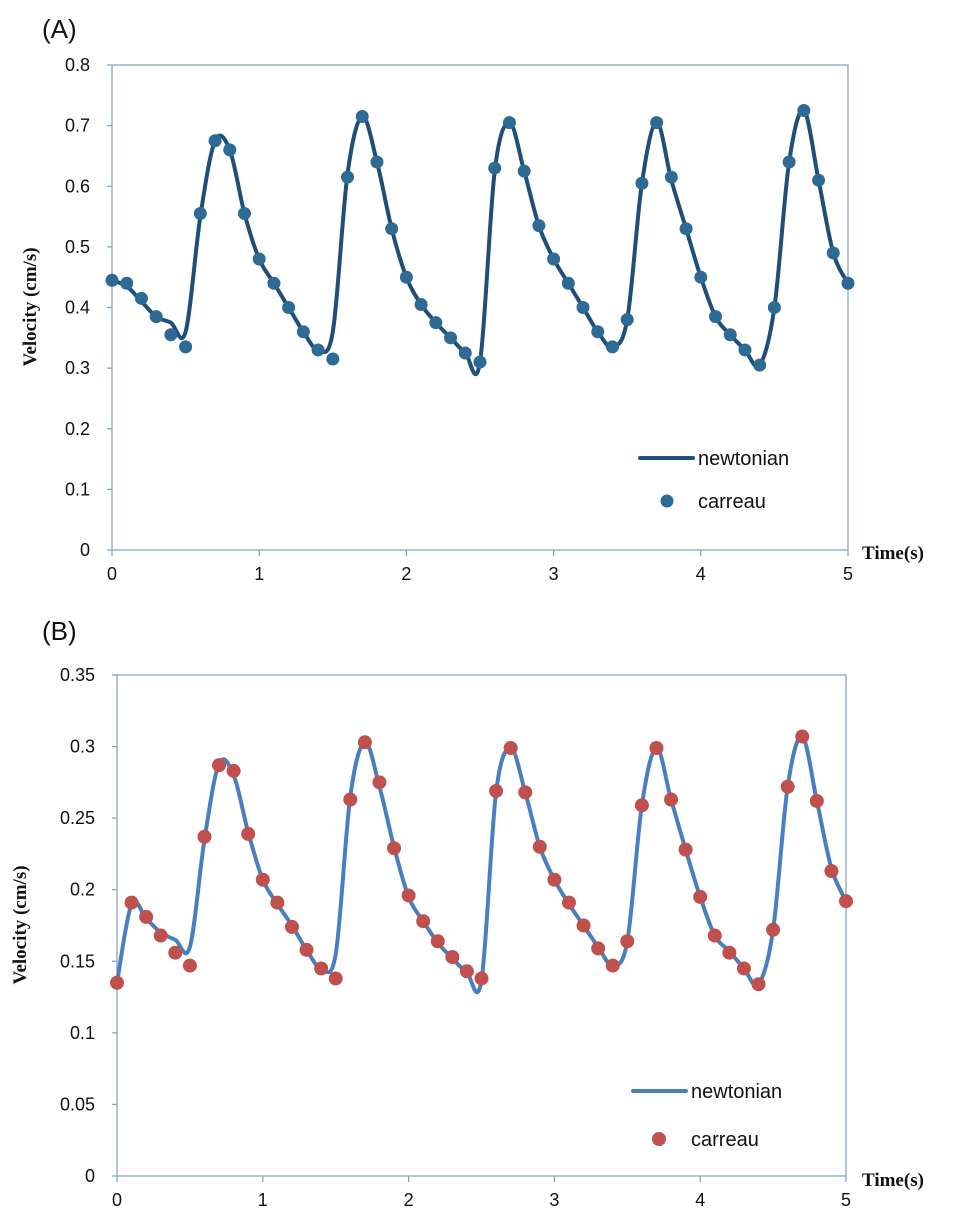  Describe the element at coordinates (59, 631) in the screenshot. I see `panel-b-label: (B)` at that location.